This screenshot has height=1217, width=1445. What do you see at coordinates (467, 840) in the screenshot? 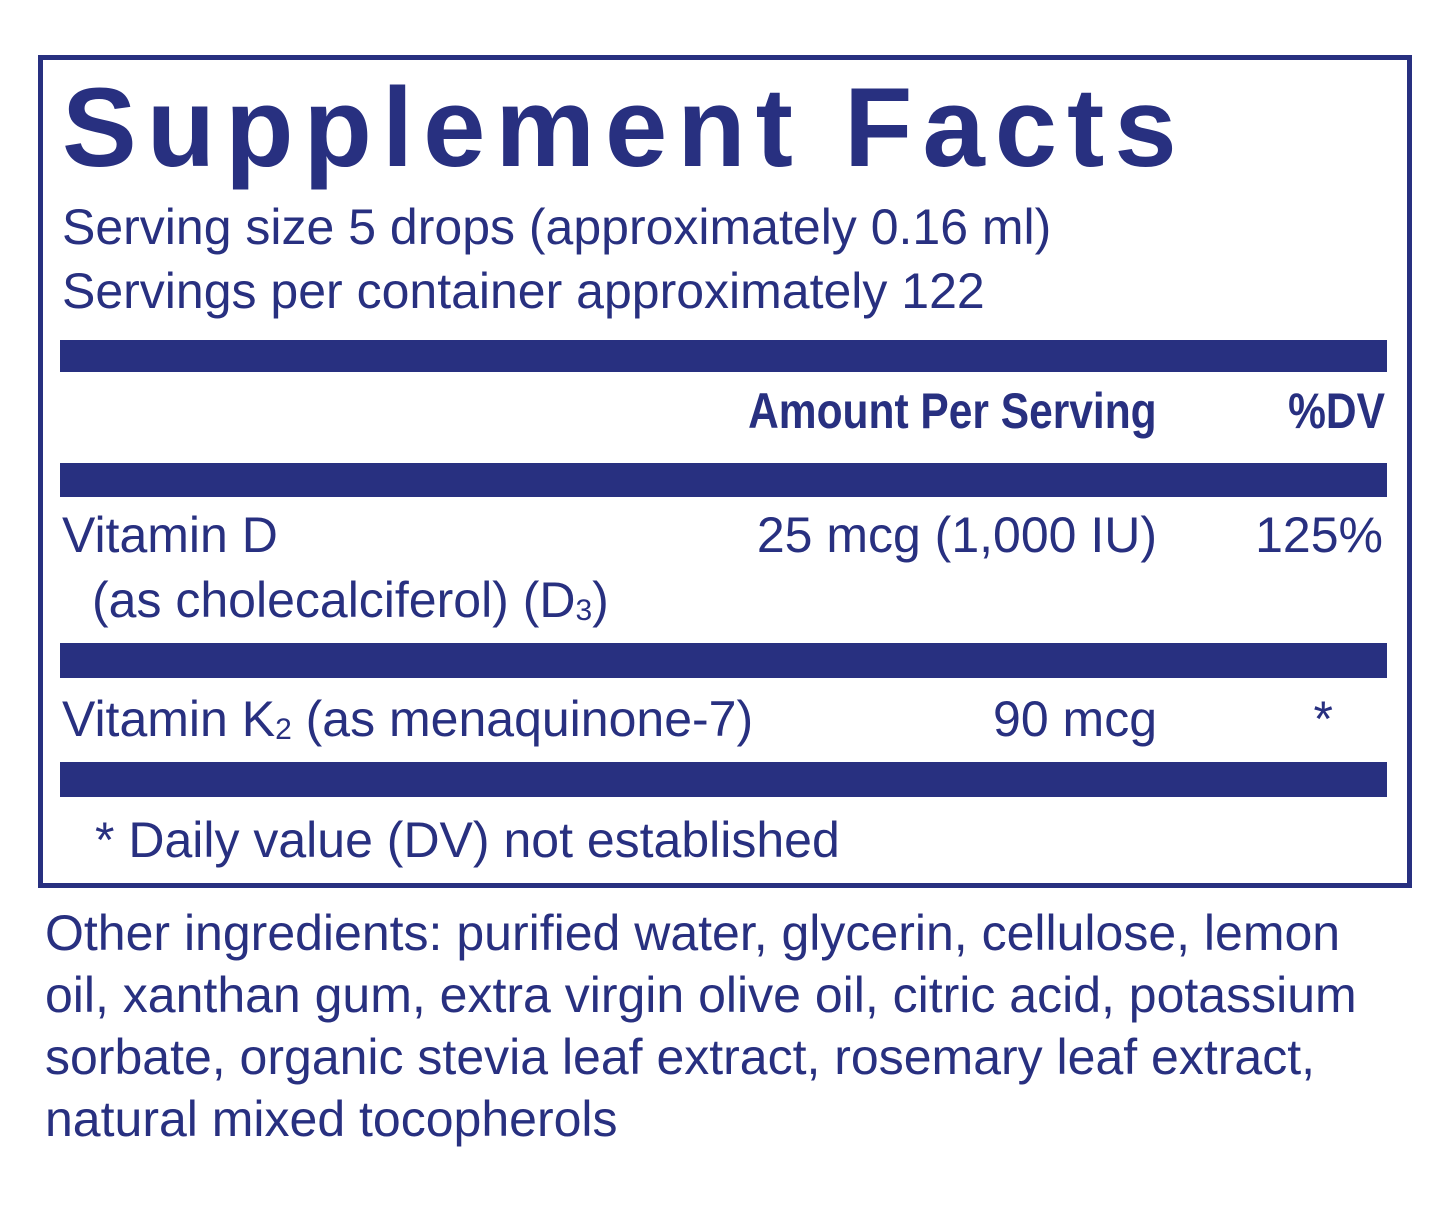
I see `footnote: * Daily value (DV) not established` at bounding box center [467, 840].